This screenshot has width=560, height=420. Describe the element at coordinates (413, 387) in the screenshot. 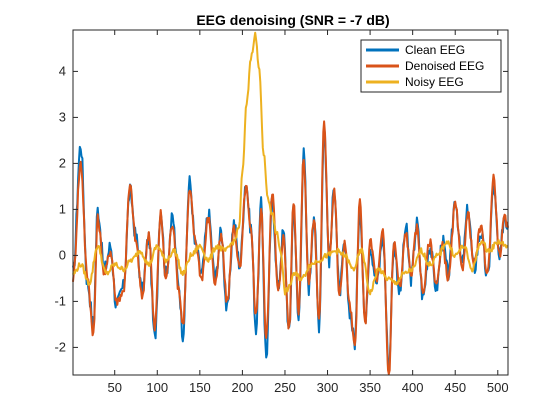

I see `x-tick-label: 400` at that location.